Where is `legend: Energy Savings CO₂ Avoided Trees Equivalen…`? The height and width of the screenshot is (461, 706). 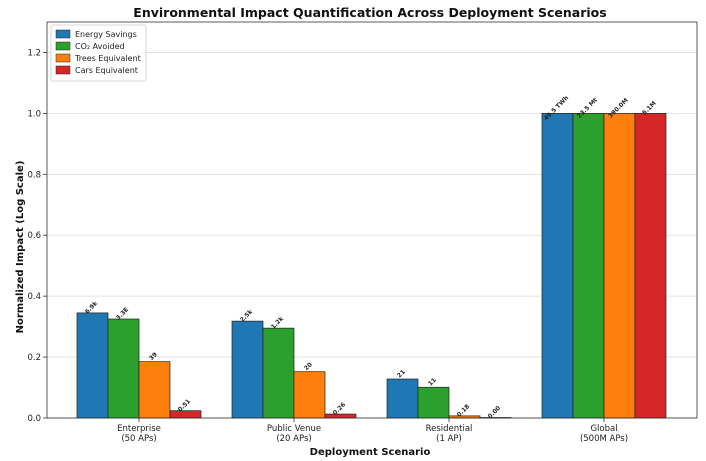 legend: Energy Savings CO₂ Avoided Trees Equivalen… is located at coordinates (98, 53).